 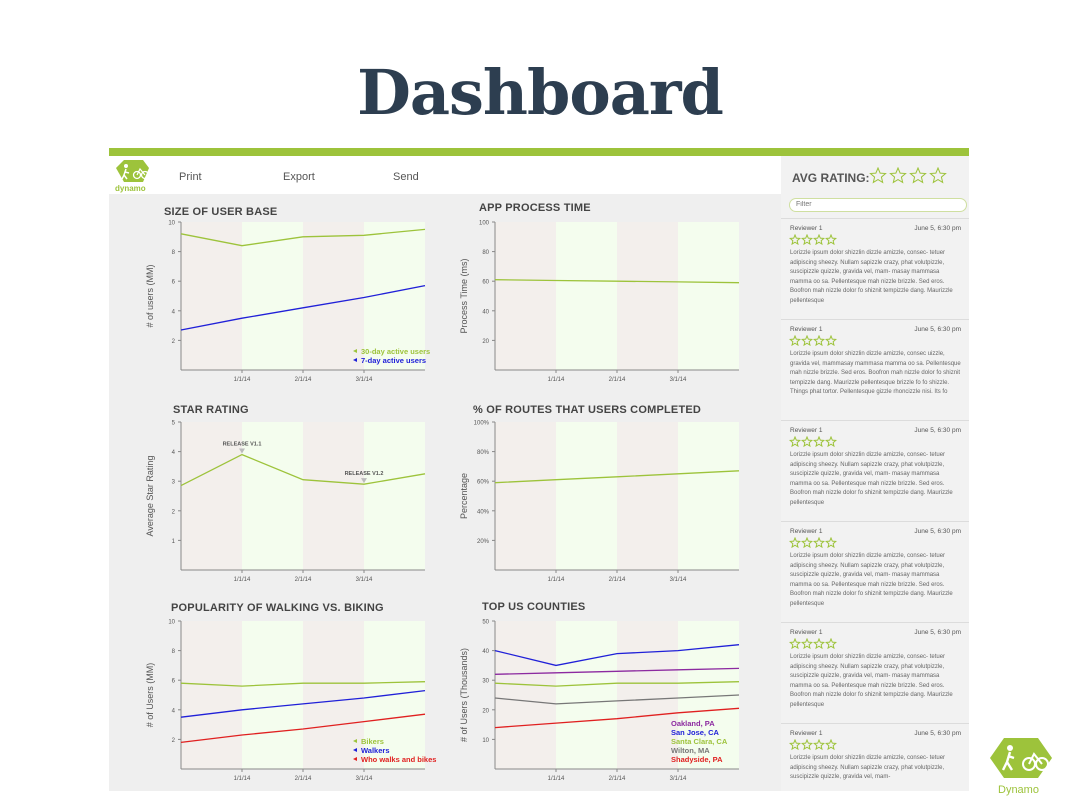 What do you see at coordinates (485, 283) in the screenshot?
I see `y-tick-label: 60` at bounding box center [485, 283].